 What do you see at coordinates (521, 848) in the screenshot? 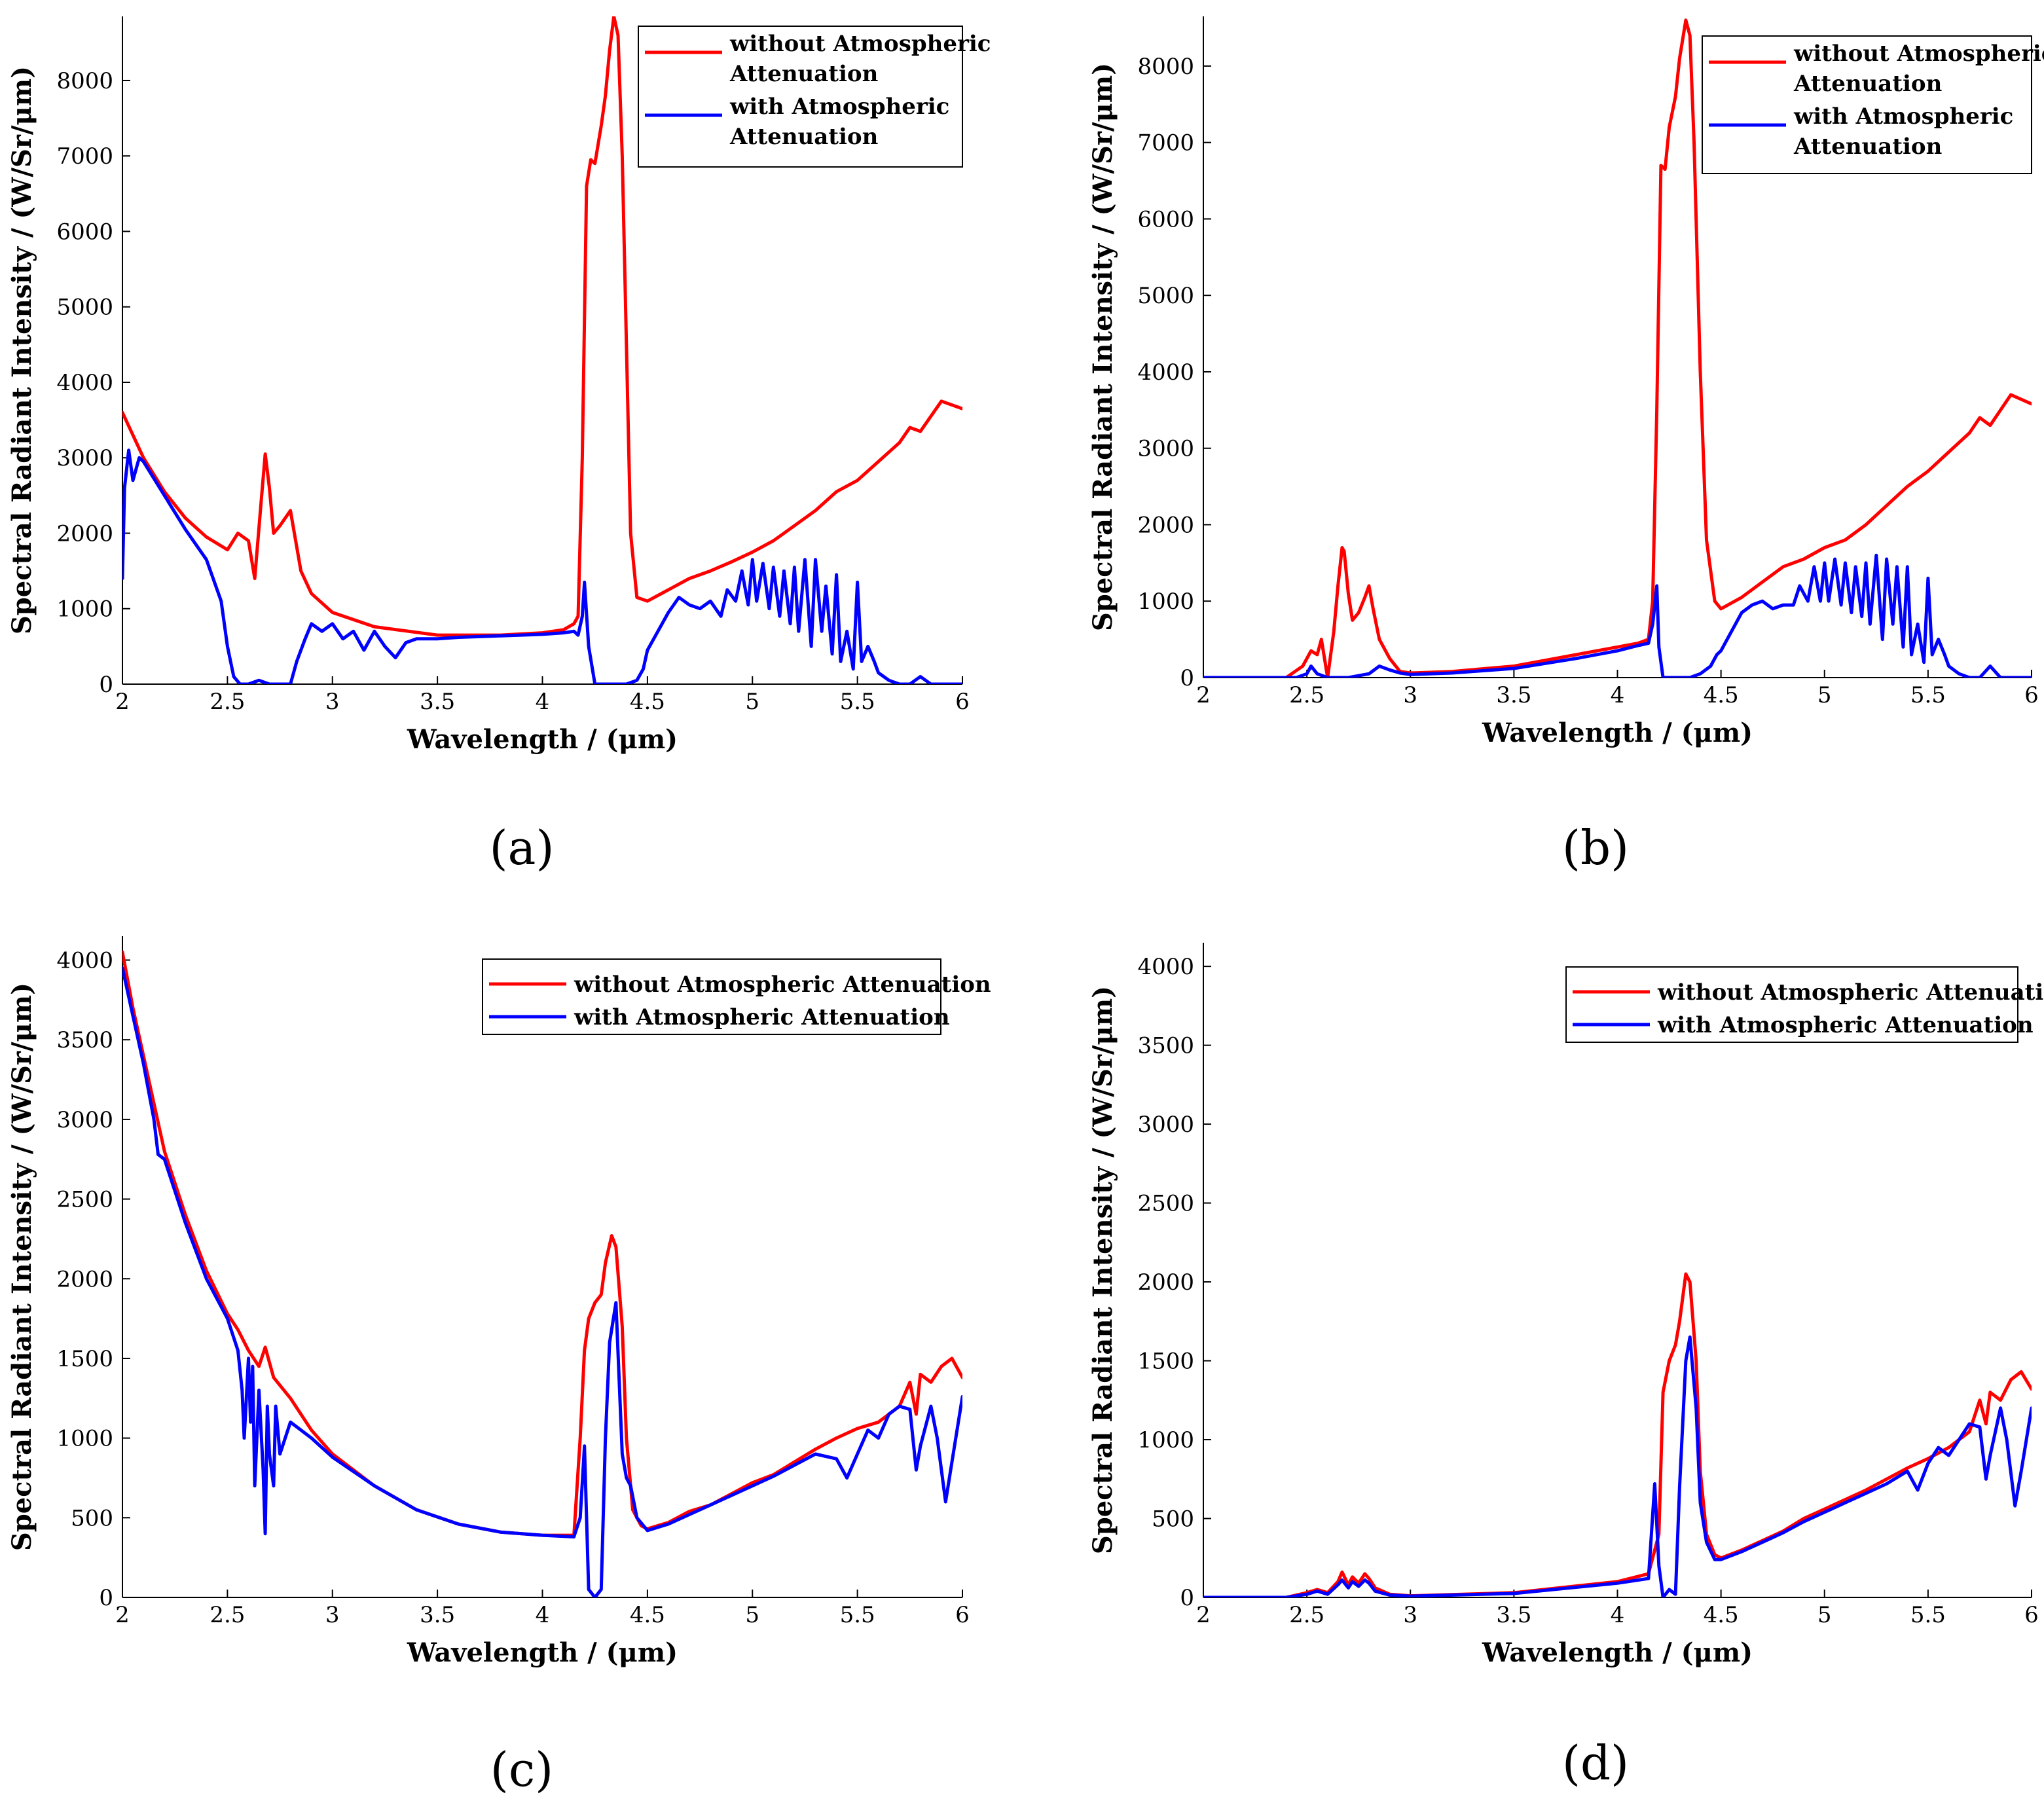
I see `panel-label: (a)` at bounding box center [521, 848].